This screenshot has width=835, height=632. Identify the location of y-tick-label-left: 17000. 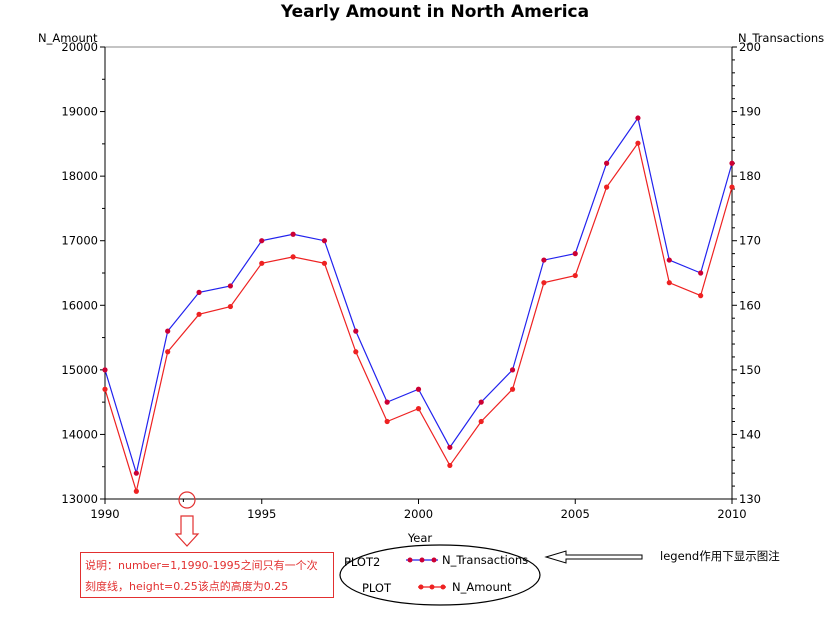
(79, 241).